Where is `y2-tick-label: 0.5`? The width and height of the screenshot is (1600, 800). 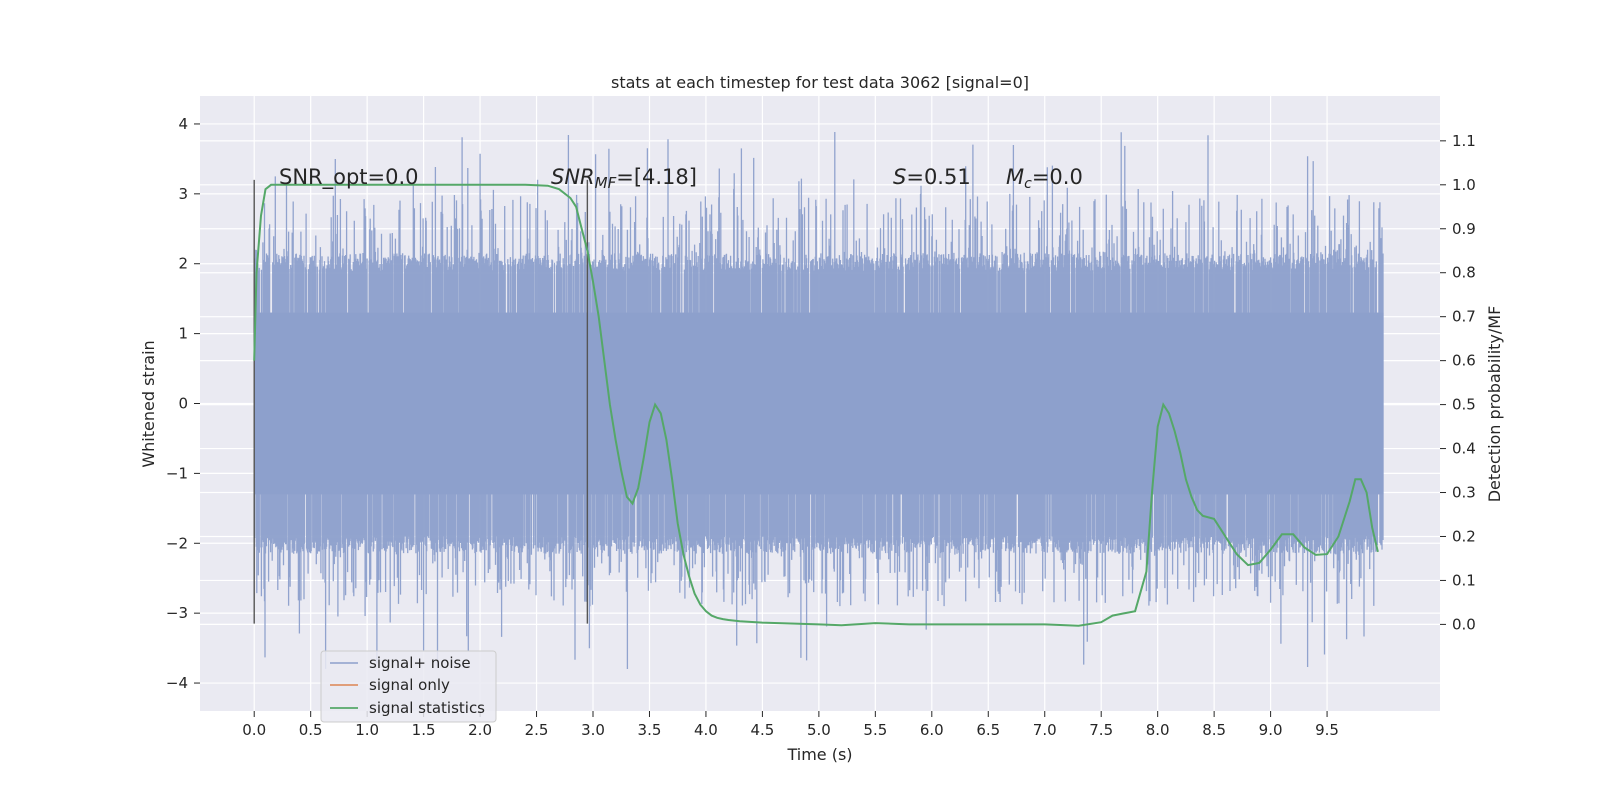
y2-tick-label: 0.5 is located at coordinates (1464, 405).